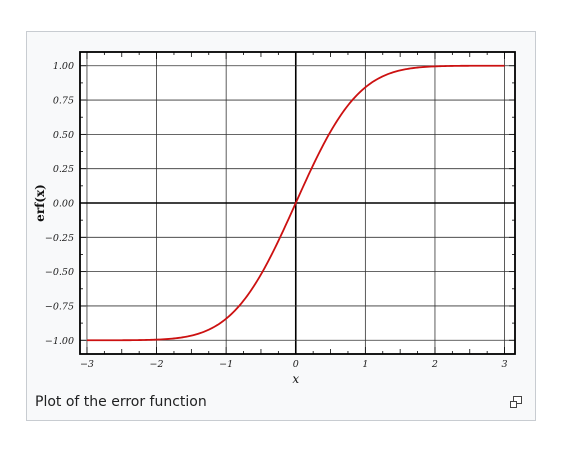 The image size is (565, 450). Describe the element at coordinates (157, 364) in the screenshot. I see `x-tick-label: −2` at that location.